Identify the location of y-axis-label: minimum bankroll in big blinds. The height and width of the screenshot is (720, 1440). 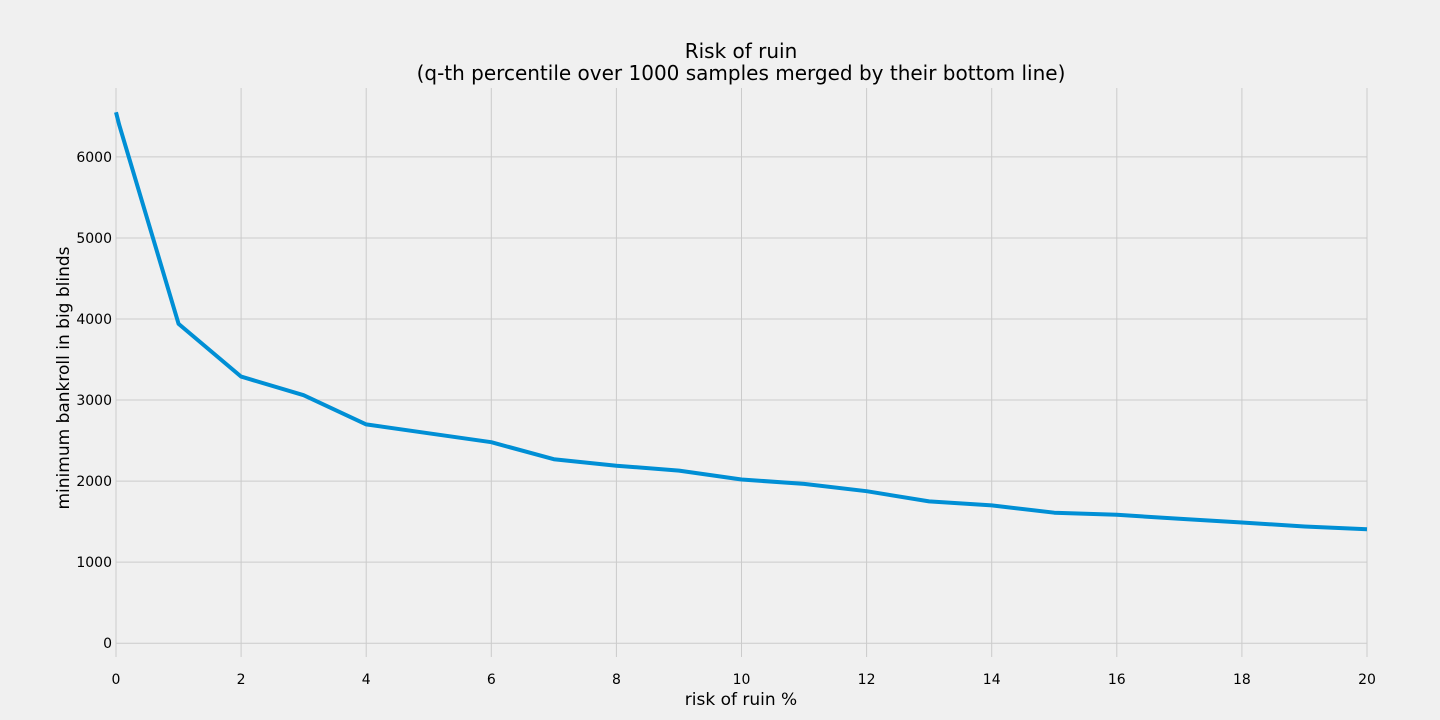
(64, 377).